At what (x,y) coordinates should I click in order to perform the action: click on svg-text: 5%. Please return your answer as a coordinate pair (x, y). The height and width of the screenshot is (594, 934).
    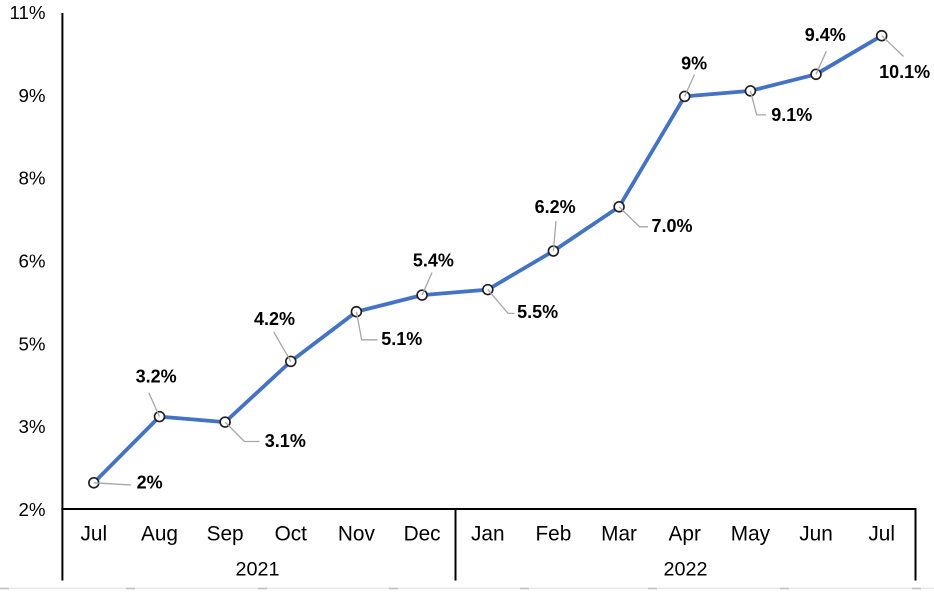
    Looking at the image, I should click on (31, 343).